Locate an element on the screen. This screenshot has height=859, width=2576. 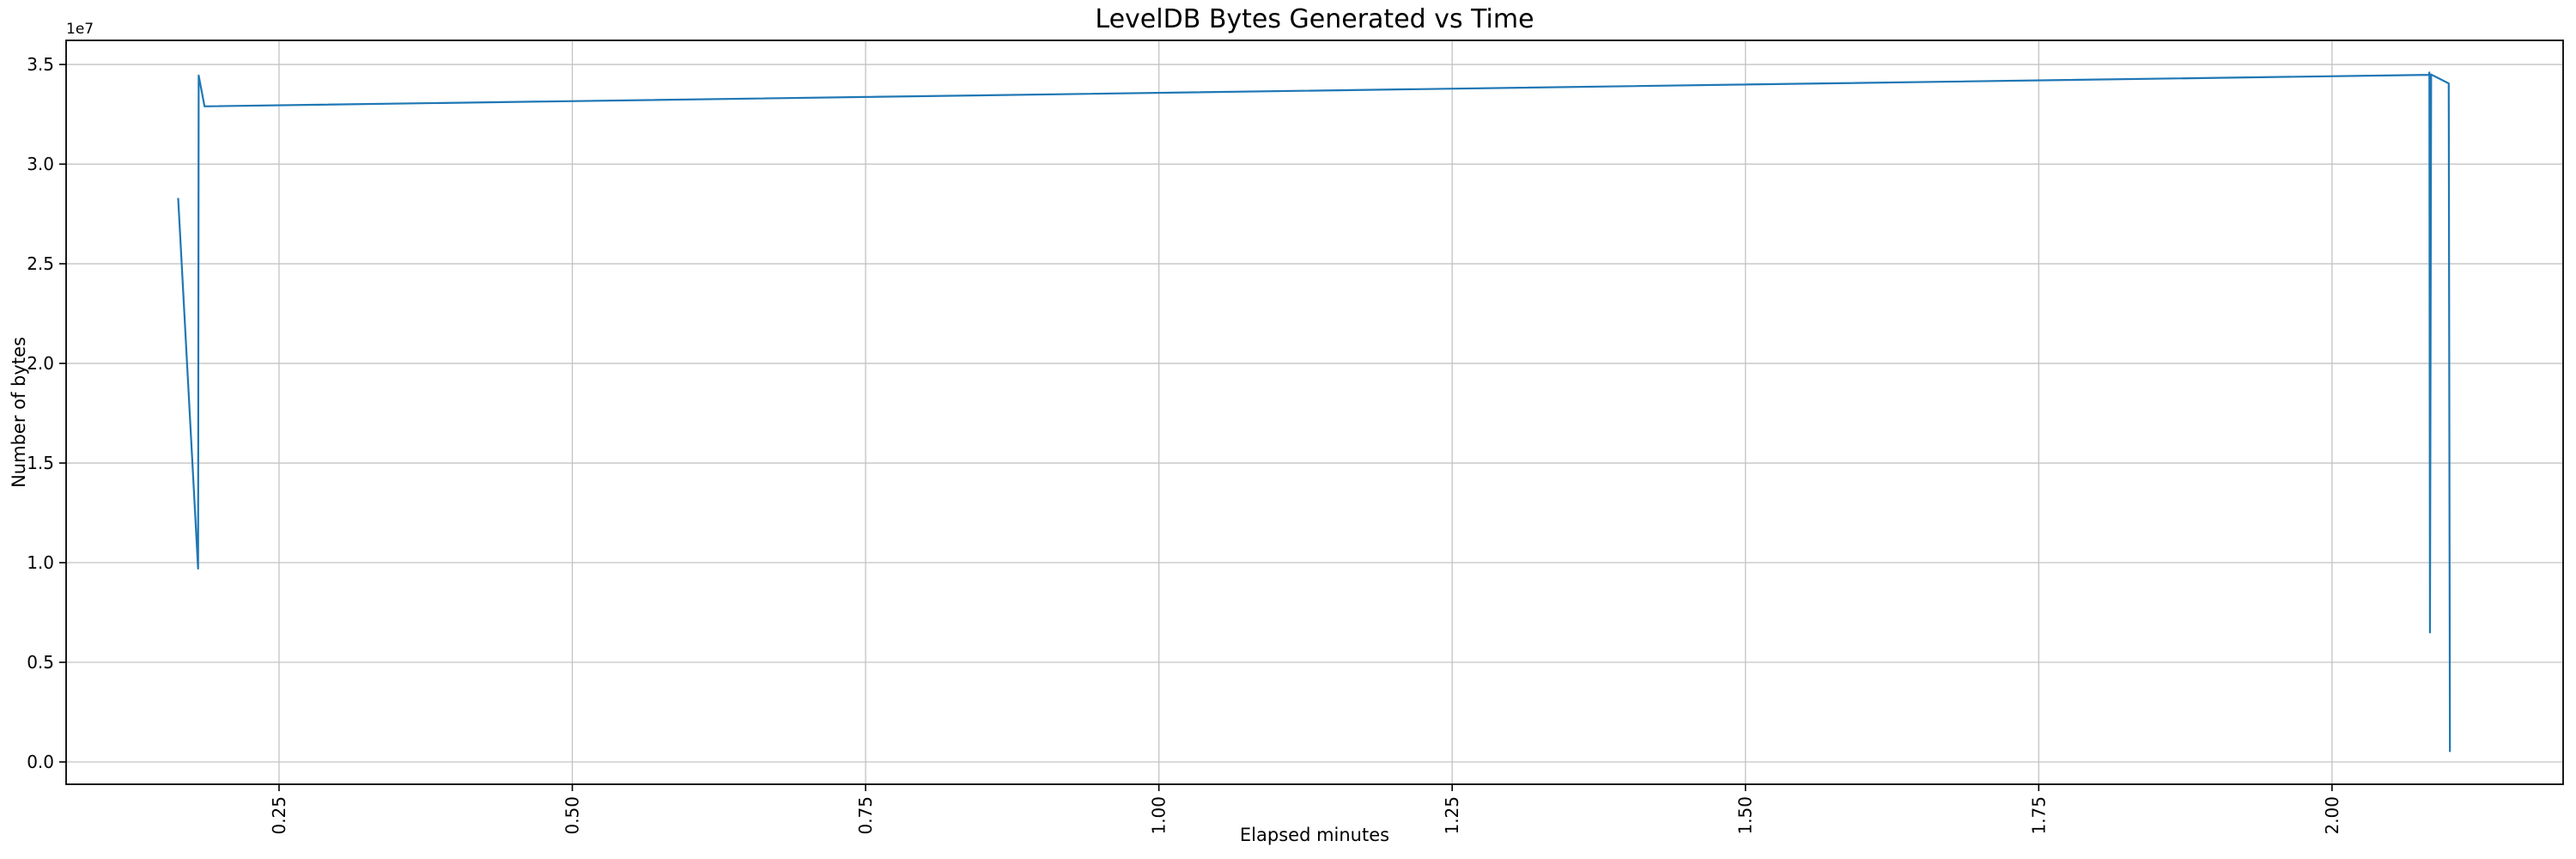
x-axis-label: Elapsed minutes is located at coordinates (1314, 835).